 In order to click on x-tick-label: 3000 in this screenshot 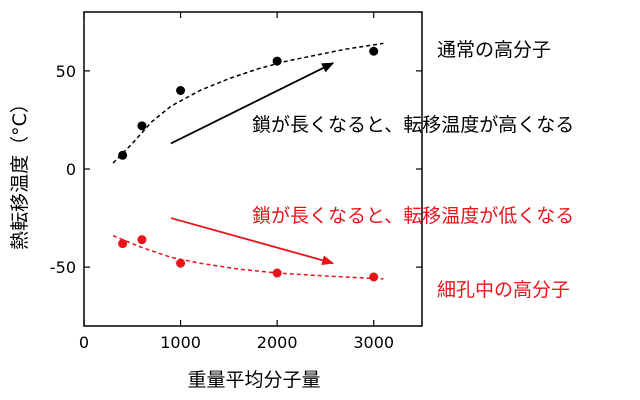, I will do `click(373, 342)`.